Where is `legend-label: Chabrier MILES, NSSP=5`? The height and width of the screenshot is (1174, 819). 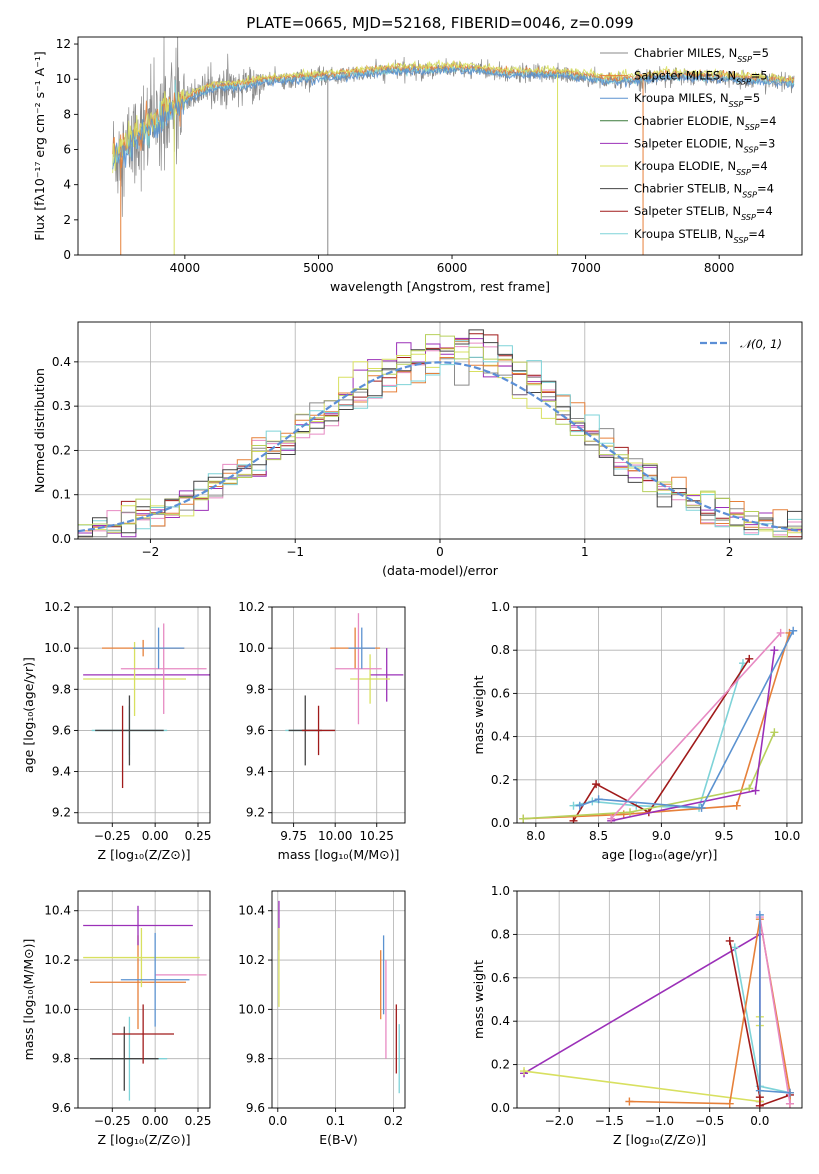 legend-label: Chabrier MILES, NSSP=5 is located at coordinates (701, 55).